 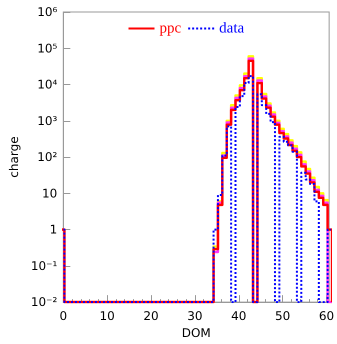 I want to click on x-tick-label: 20, so click(x=151, y=316).